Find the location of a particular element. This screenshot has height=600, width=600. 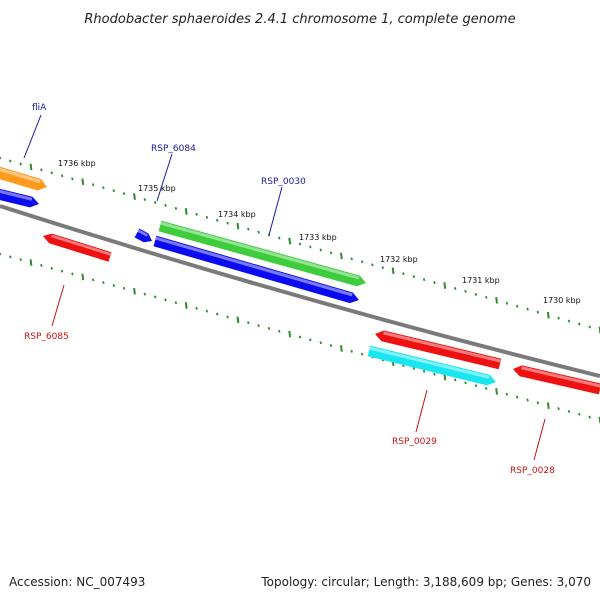

blue-gene-long-highlight is located at coordinates (254, 266).